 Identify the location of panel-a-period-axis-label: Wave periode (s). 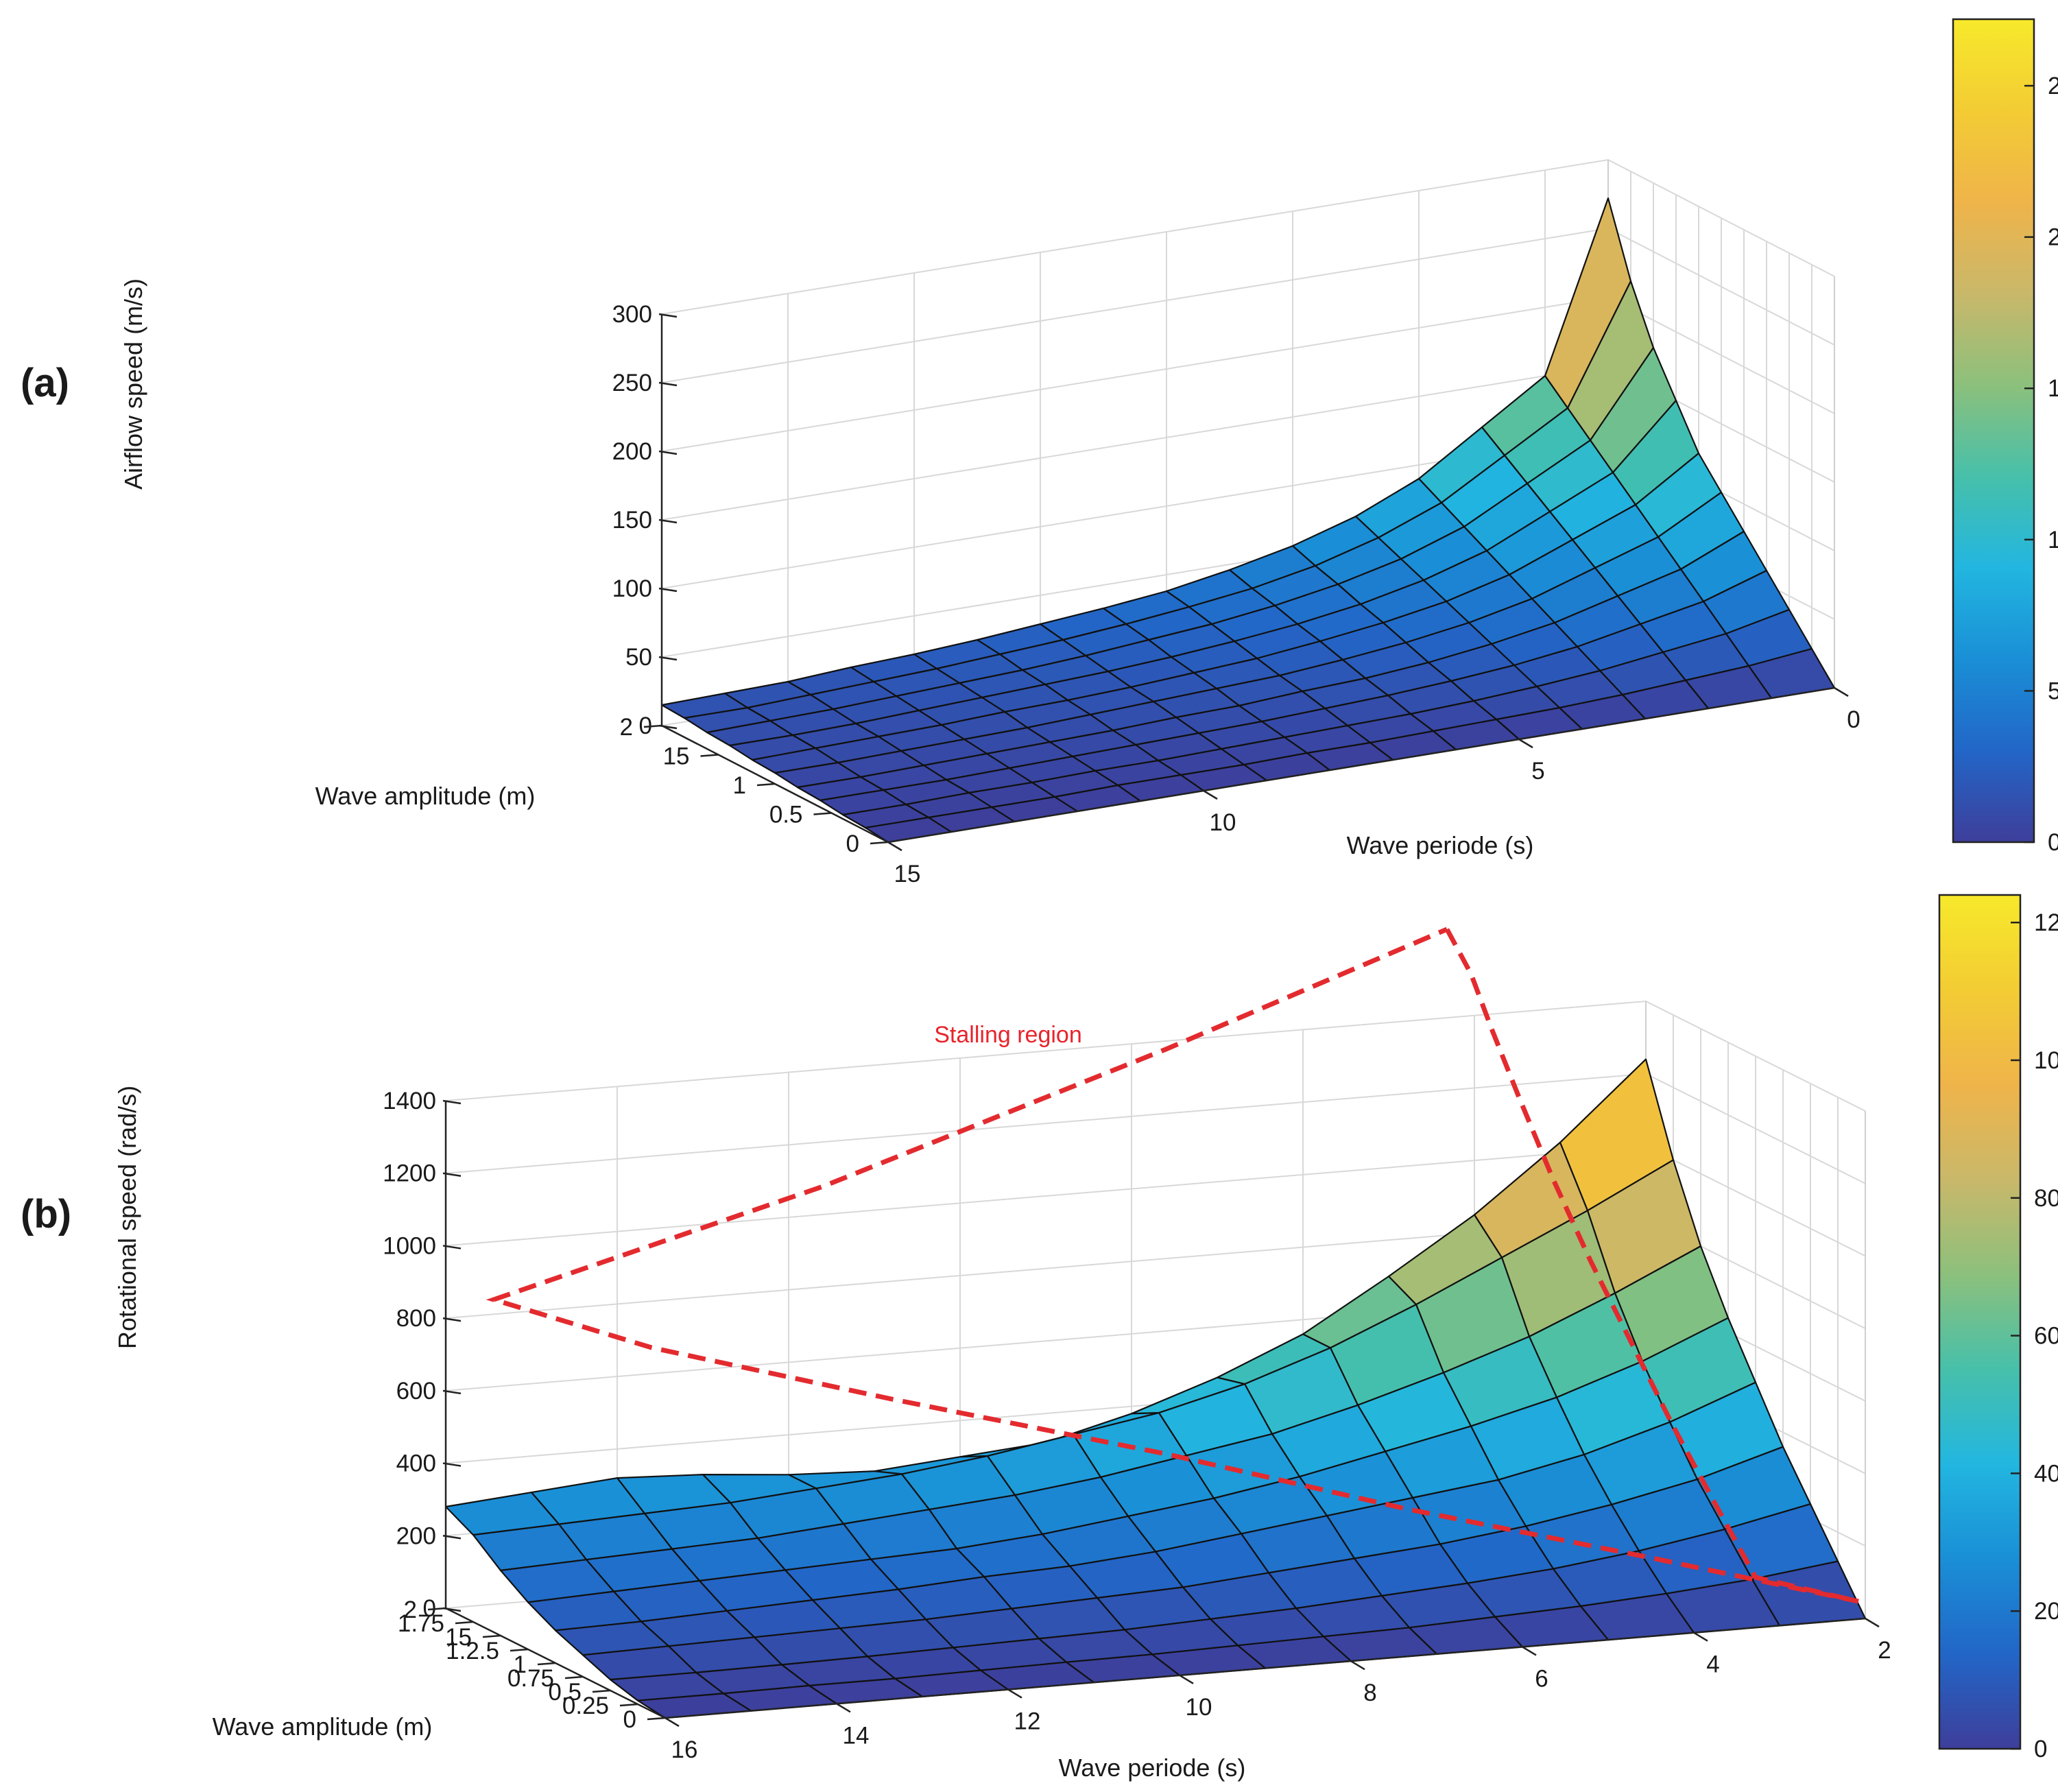
(1440, 845).